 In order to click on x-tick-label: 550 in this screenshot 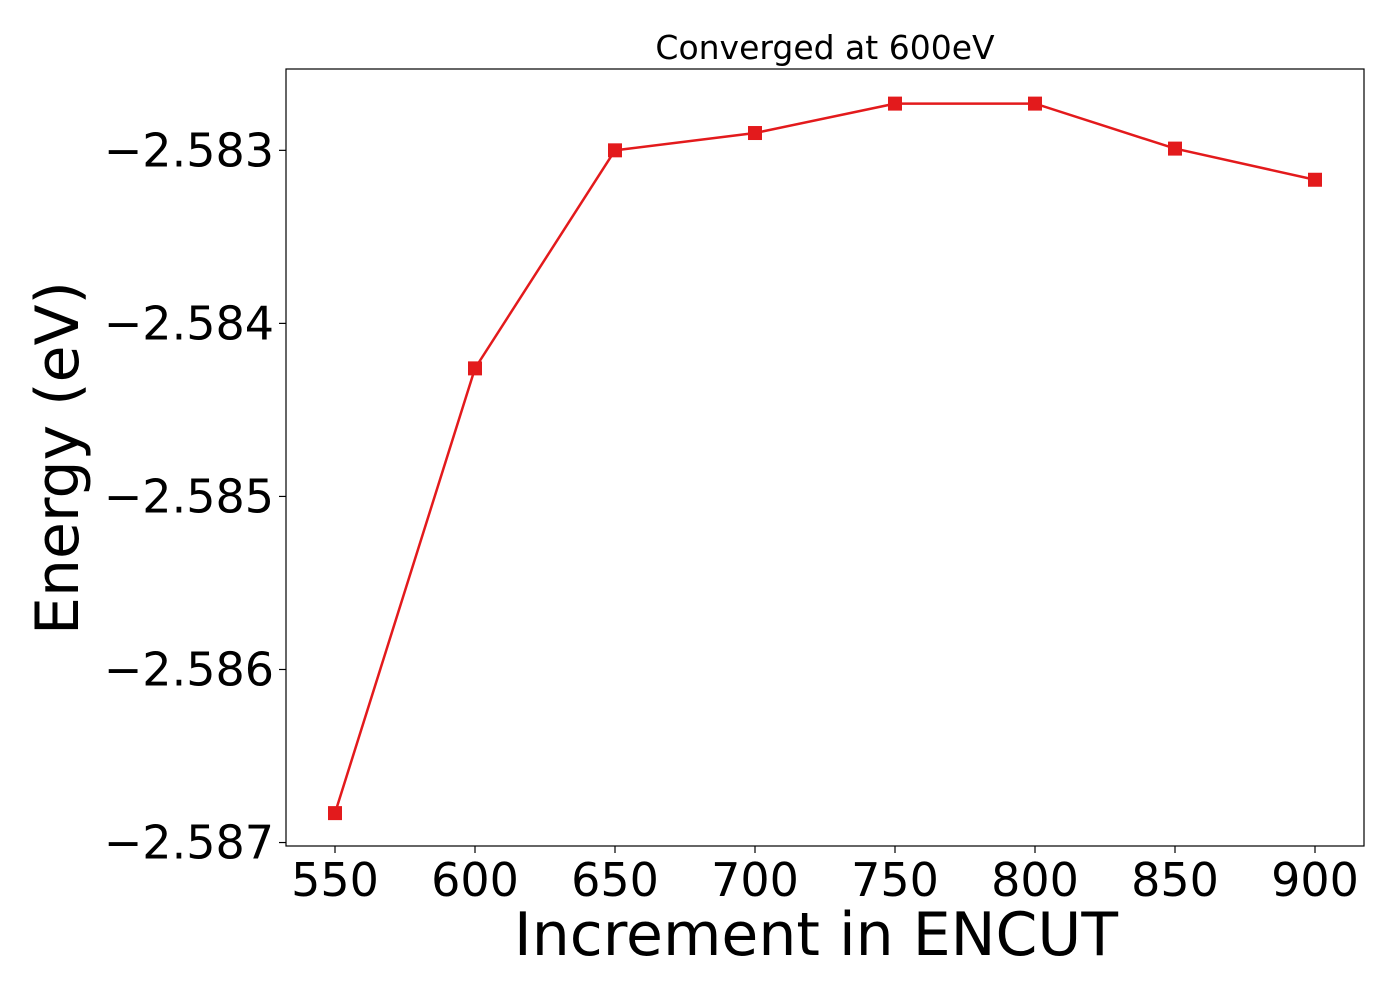, I will do `click(335, 880)`.